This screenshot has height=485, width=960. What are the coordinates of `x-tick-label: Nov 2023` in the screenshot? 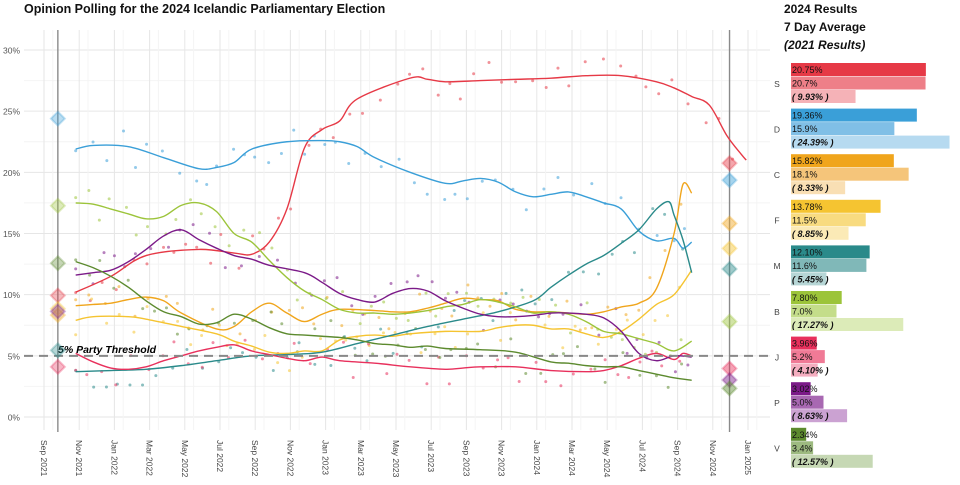 It's located at (502, 458).